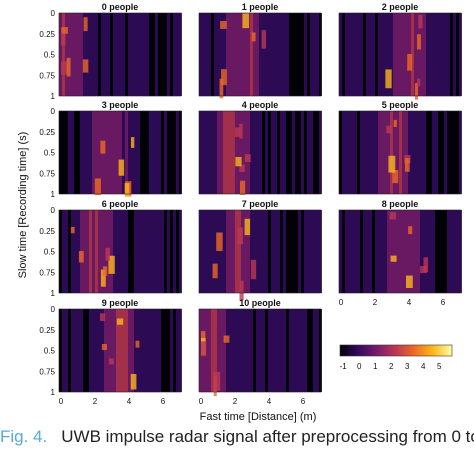 This screenshot has width=474, height=449. I want to click on colorbar-tick-label: 5, so click(439, 366).